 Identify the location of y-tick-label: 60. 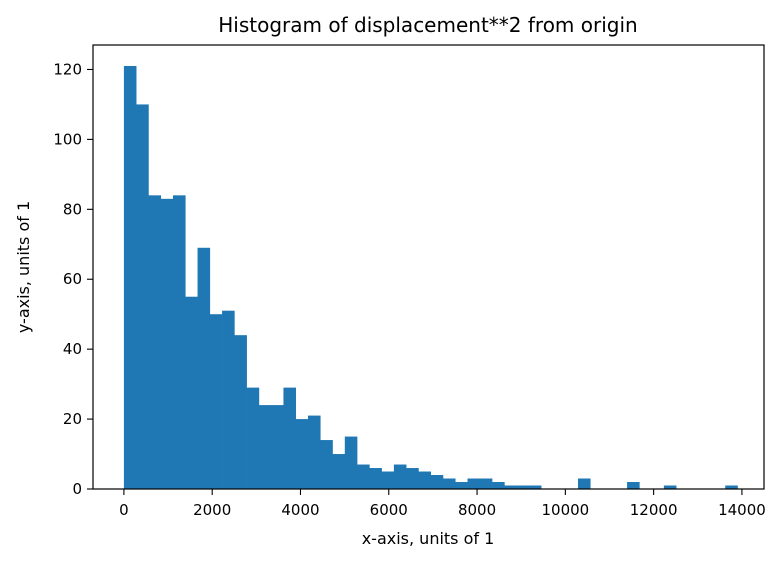
(72, 279).